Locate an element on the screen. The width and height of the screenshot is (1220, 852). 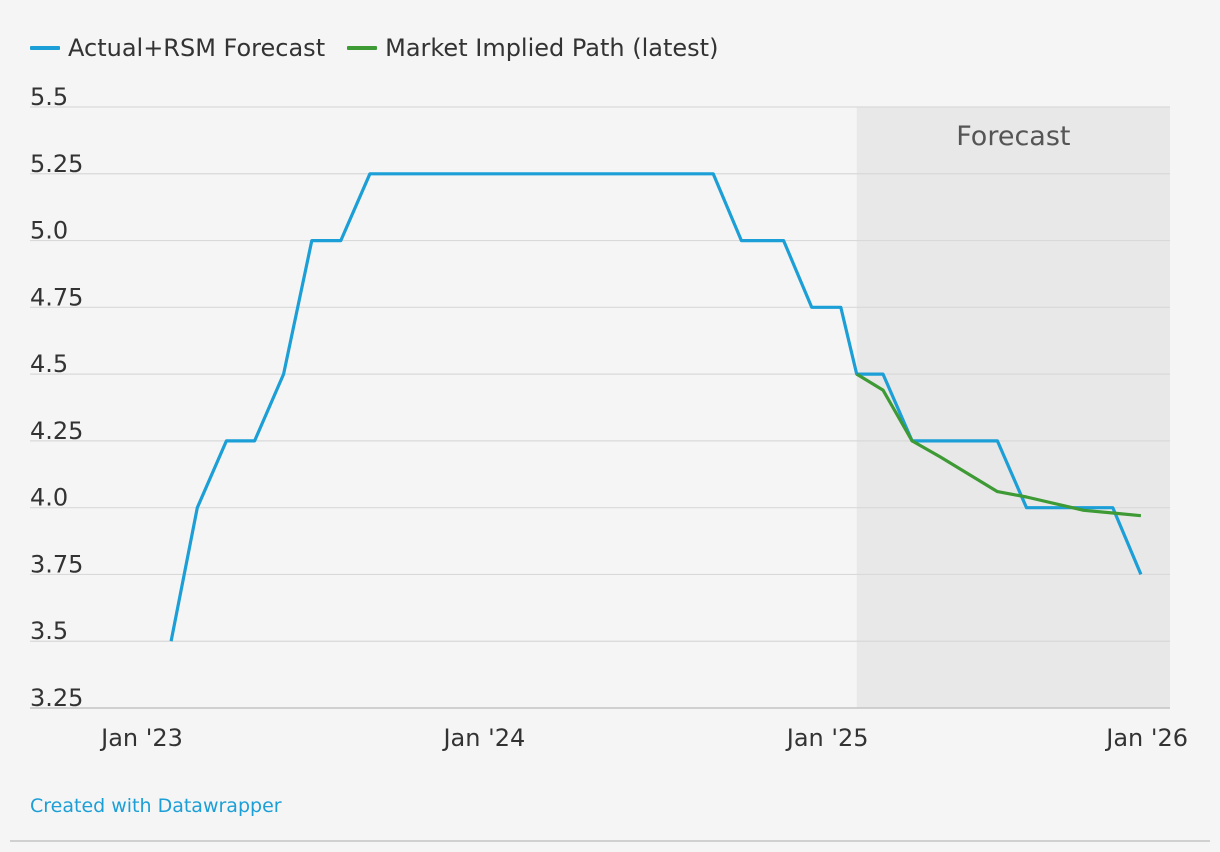
x-tick-label: Jan '23 is located at coordinates (141, 738).